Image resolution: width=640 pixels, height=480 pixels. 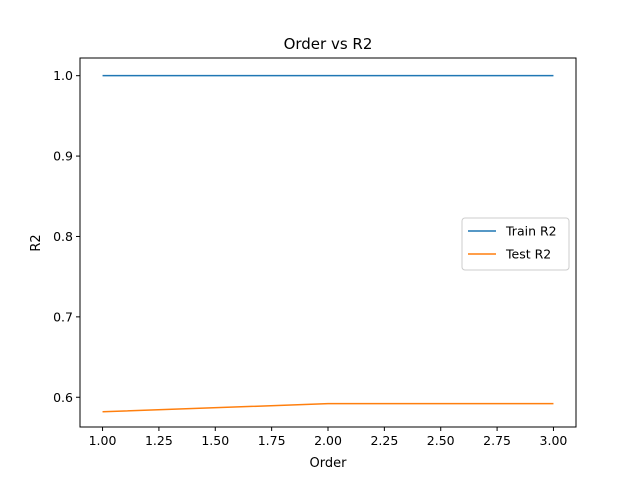 I want to click on x-tick-label: 2.75, so click(x=497, y=440).